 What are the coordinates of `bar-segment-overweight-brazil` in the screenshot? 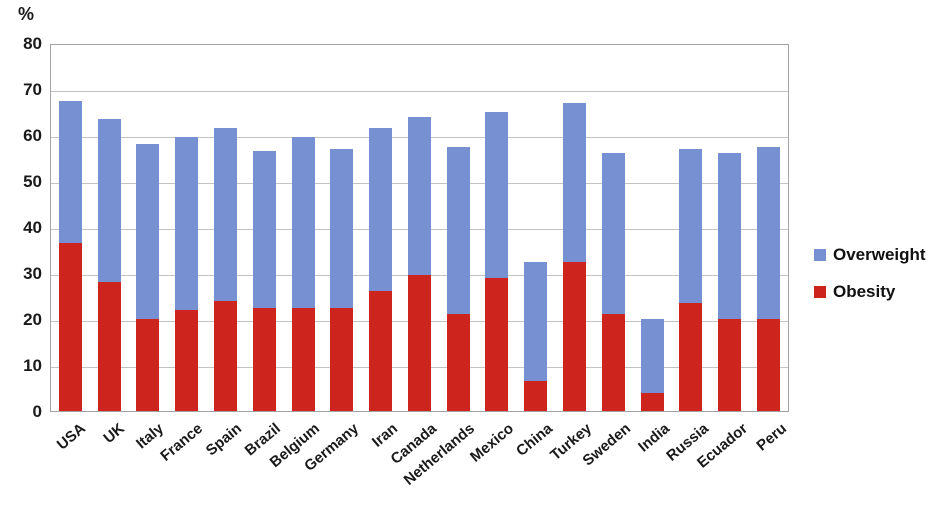 It's located at (264, 229).